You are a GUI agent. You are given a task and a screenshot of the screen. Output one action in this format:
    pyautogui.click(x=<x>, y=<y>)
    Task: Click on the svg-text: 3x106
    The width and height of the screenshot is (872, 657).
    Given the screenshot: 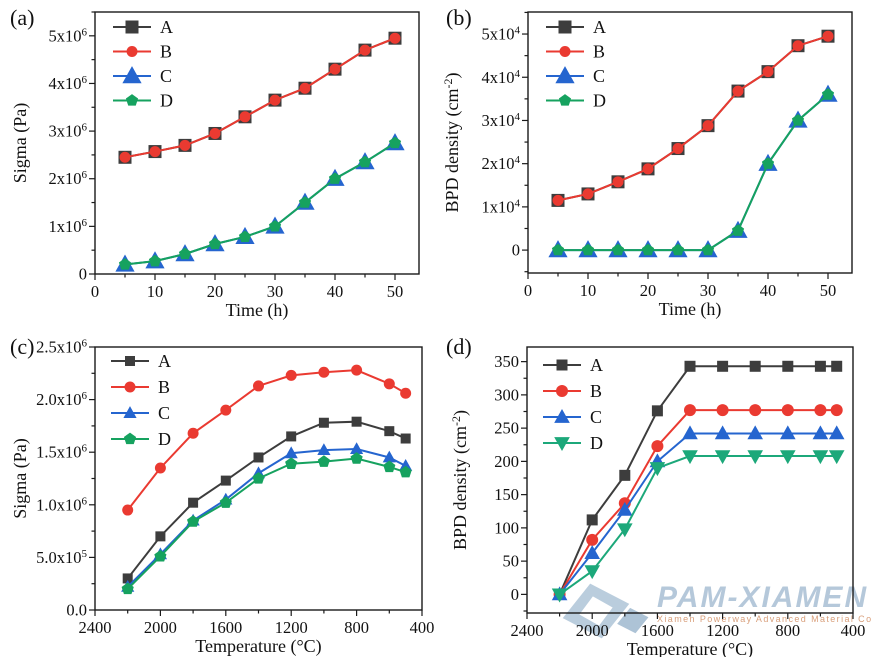 What is the action you would take?
    pyautogui.click(x=68, y=131)
    